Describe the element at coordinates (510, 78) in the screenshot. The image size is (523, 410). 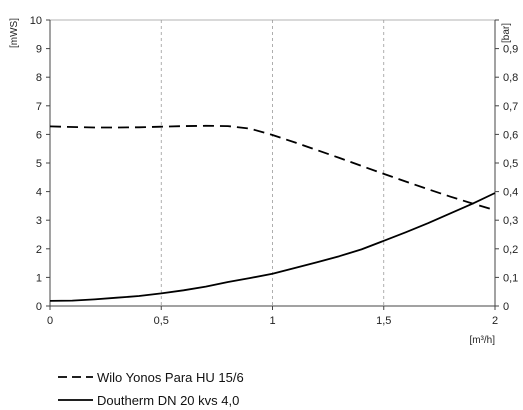
I see `y-right-tick-label: 0,8` at that location.